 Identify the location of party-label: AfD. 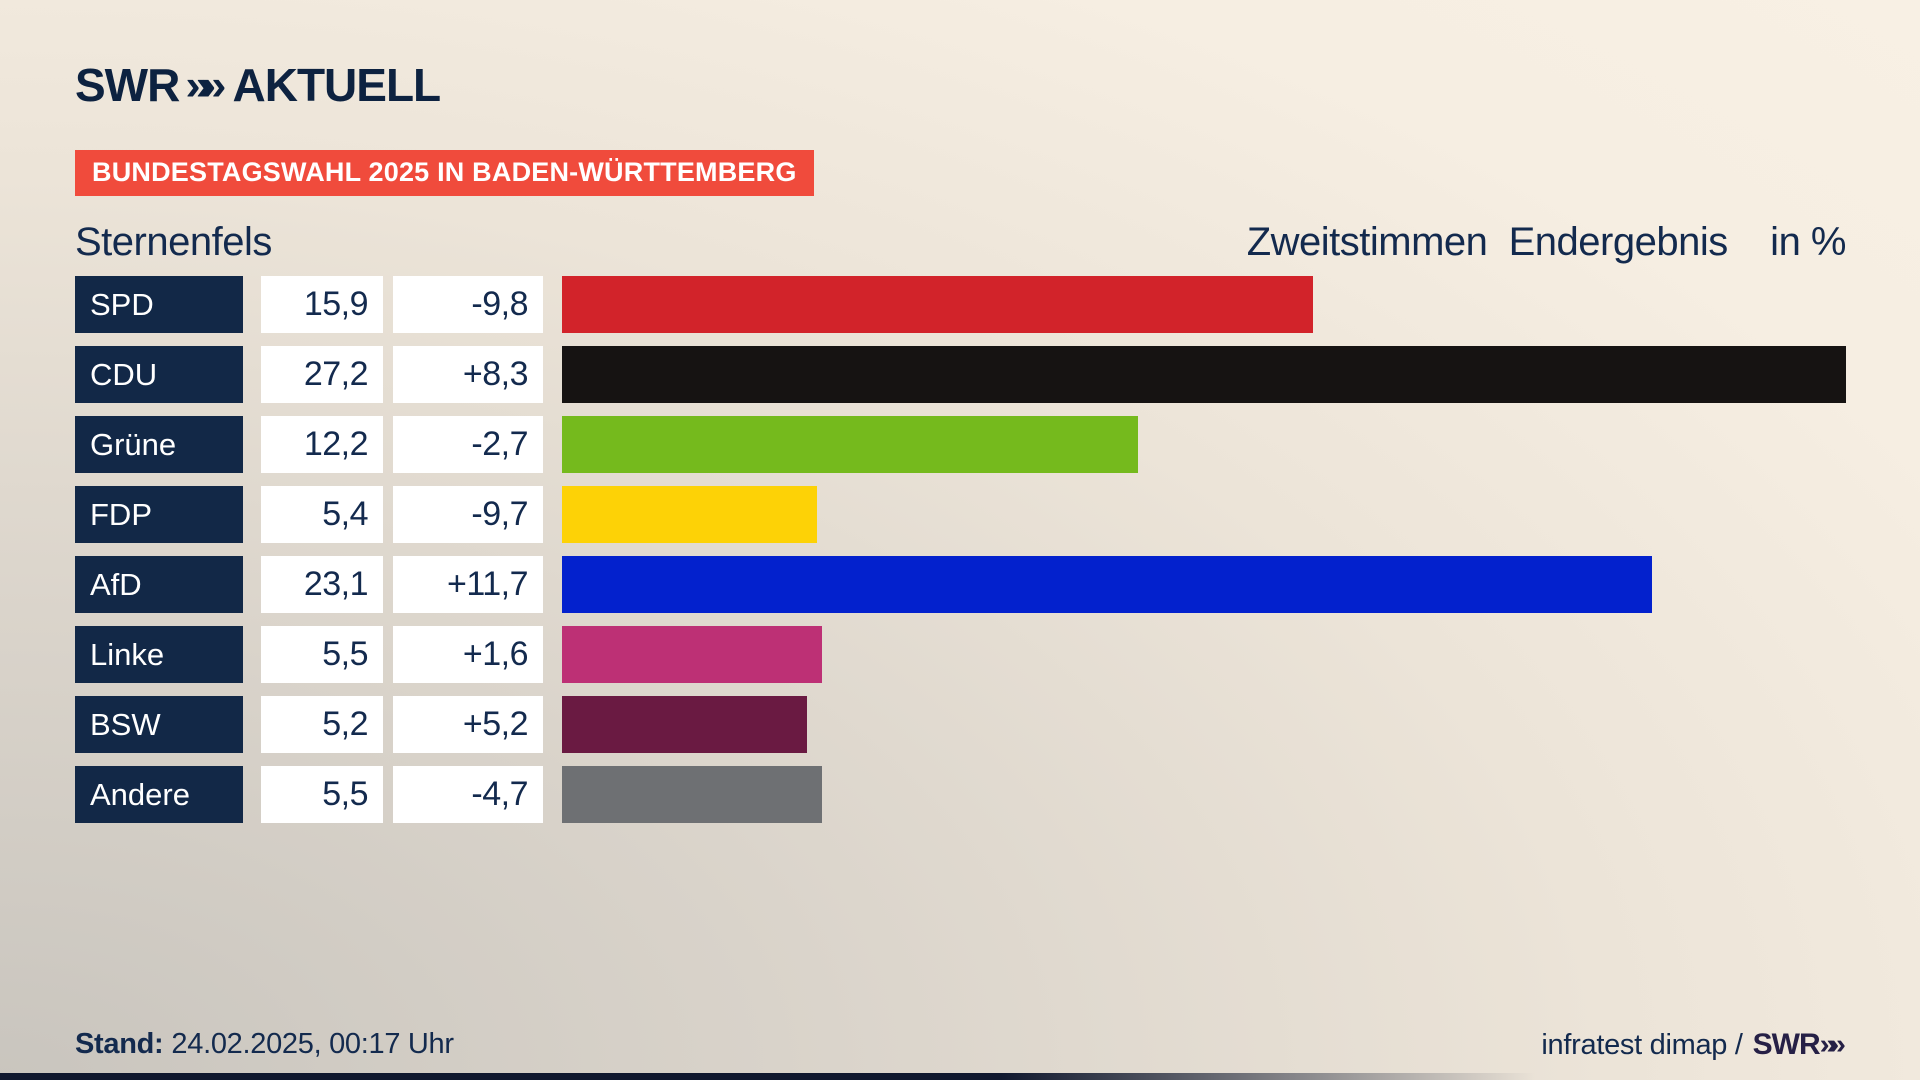
(159, 584).